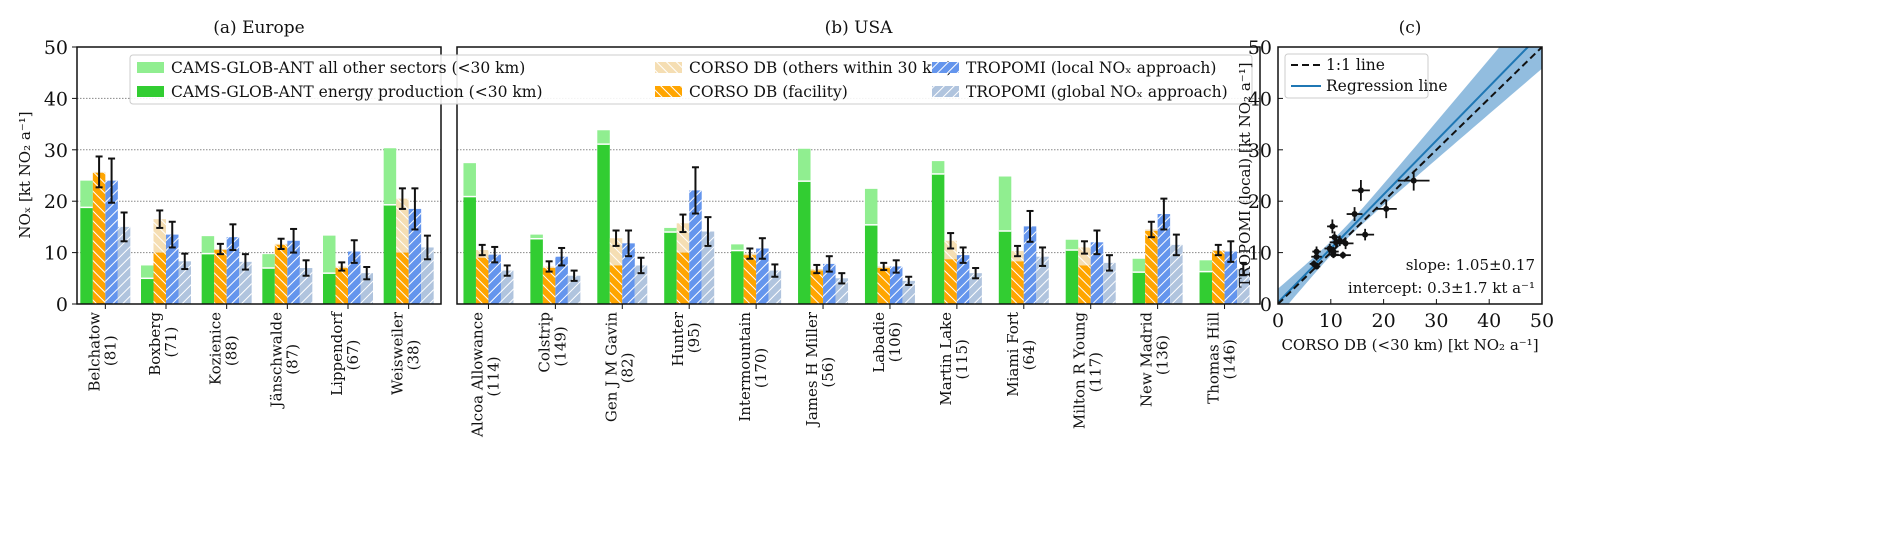  I want to click on y-tick-label: 40, so click(1260, 99).